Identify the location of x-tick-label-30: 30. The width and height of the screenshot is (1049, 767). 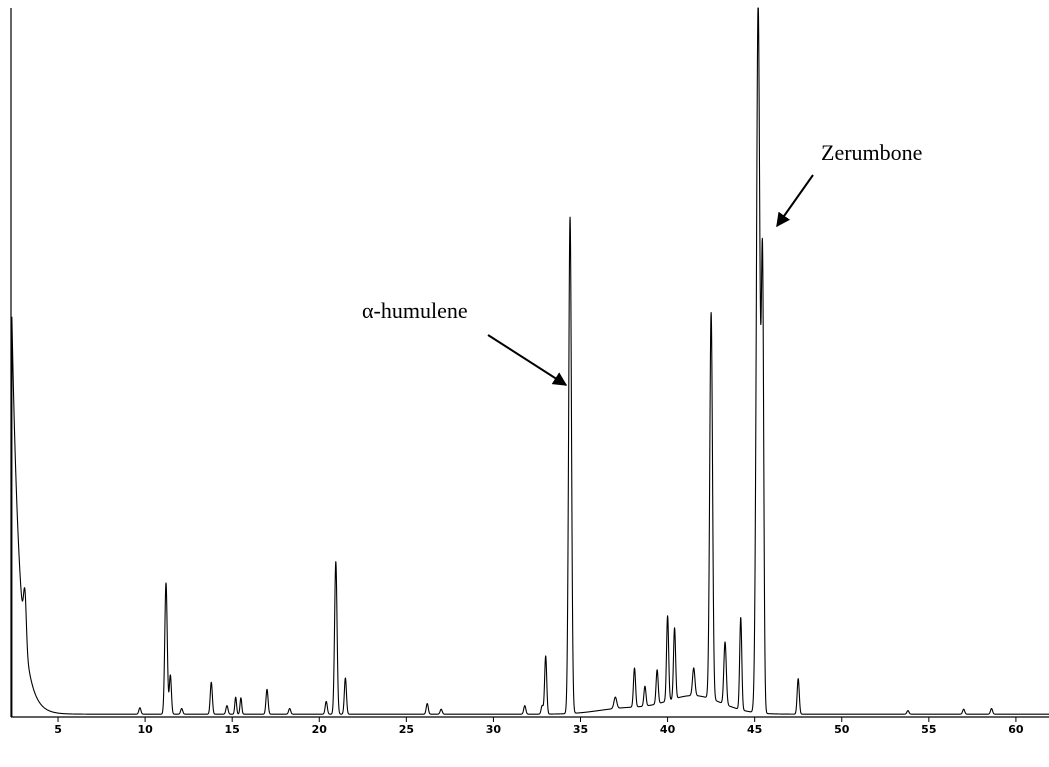
(494, 729).